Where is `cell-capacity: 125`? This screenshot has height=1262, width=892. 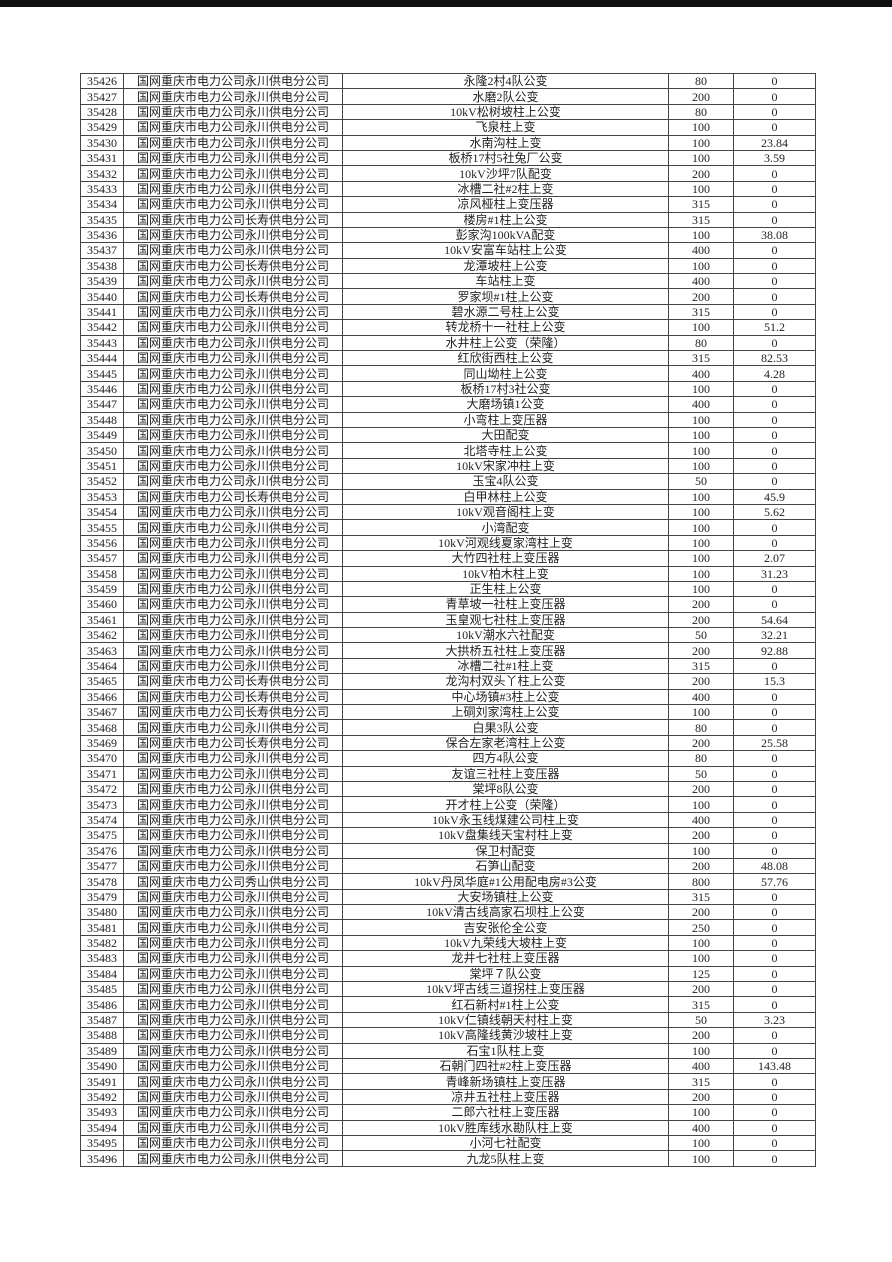 cell-capacity: 125 is located at coordinates (701, 974).